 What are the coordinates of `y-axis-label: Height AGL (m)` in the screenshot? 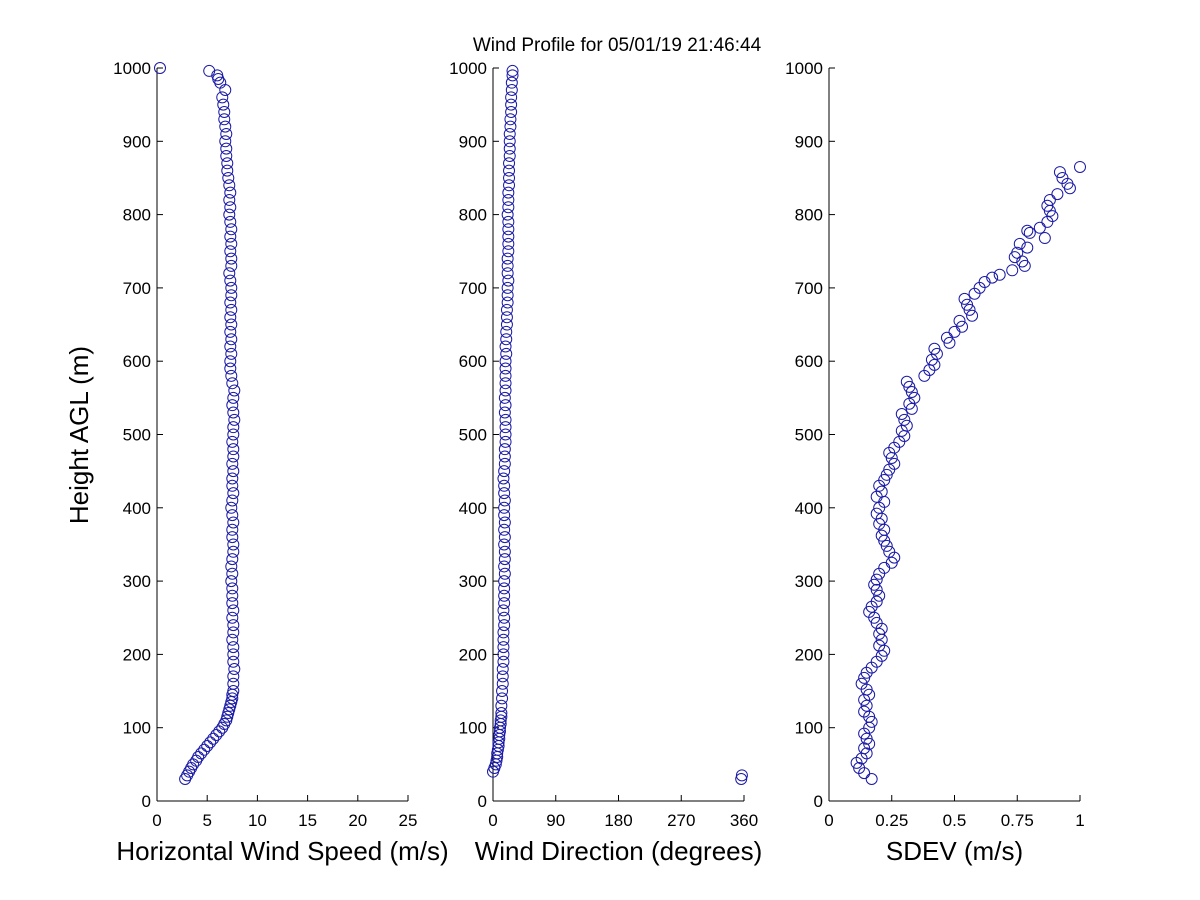 It's located at (79, 435).